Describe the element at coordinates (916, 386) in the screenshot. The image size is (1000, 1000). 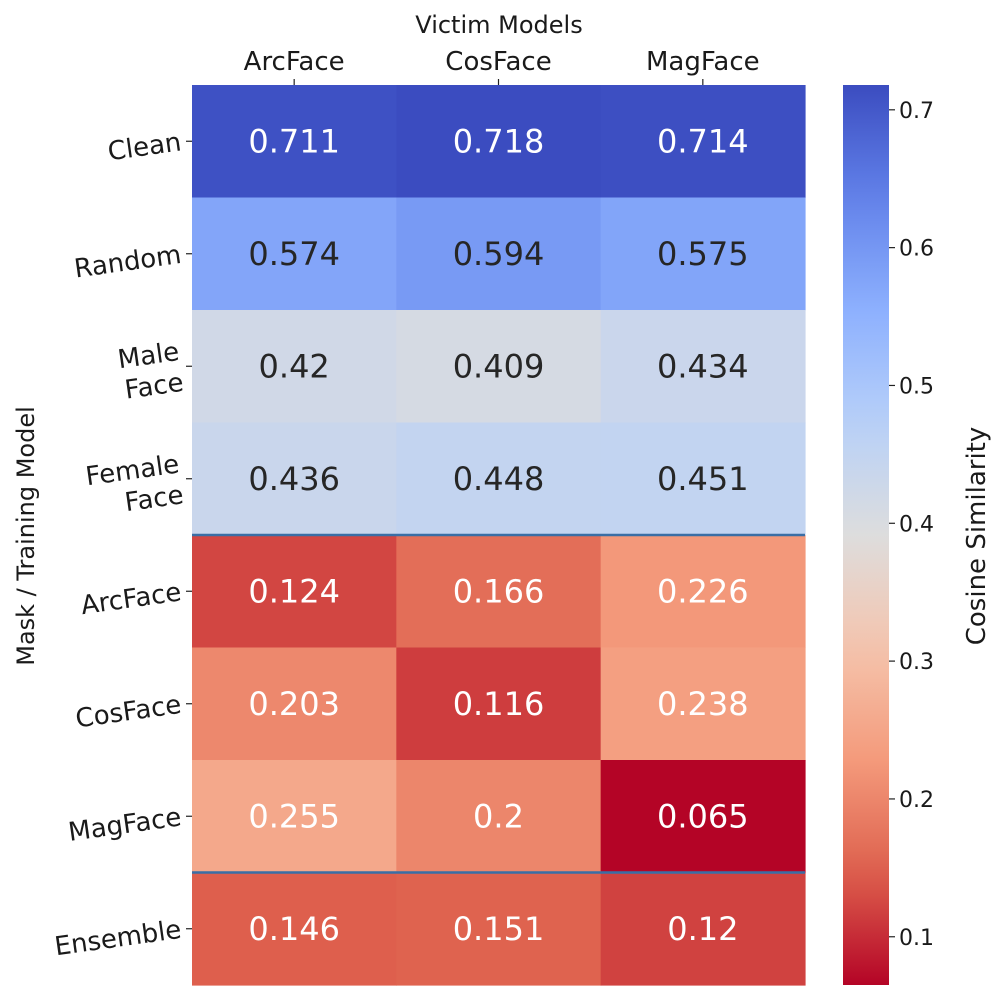
I see `colorbar-tick-label: 0.5` at that location.